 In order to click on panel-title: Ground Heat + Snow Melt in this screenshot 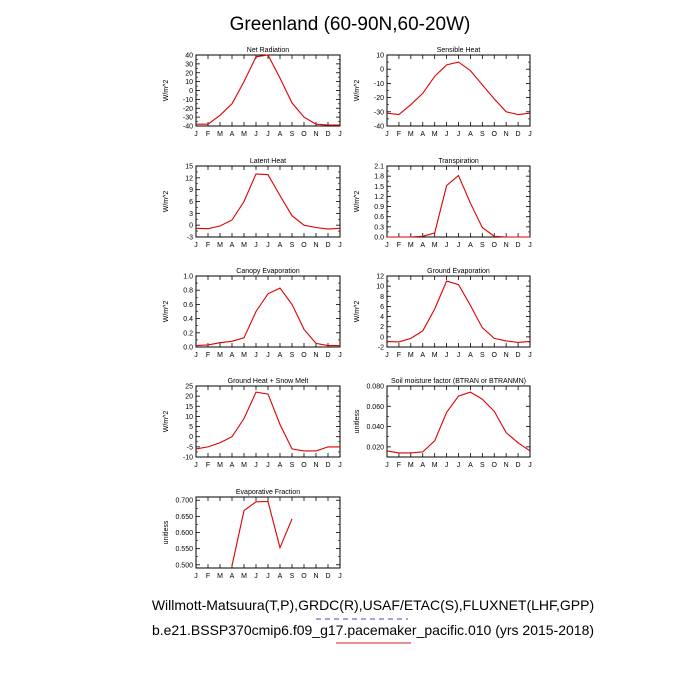, I will do `click(268, 381)`.